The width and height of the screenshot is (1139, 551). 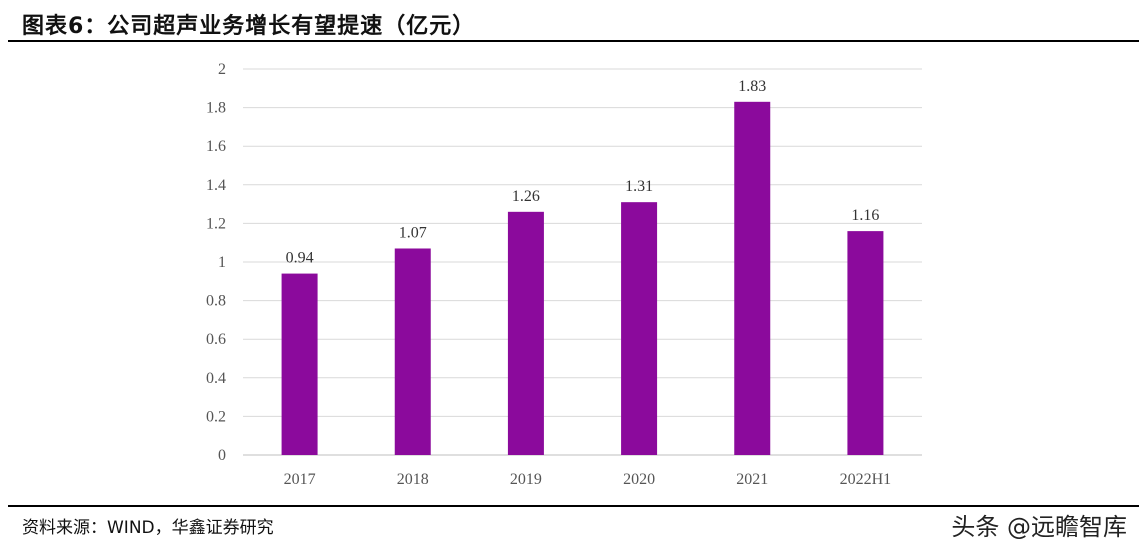 What do you see at coordinates (526, 479) in the screenshot?
I see `x-tick-label: 2019` at bounding box center [526, 479].